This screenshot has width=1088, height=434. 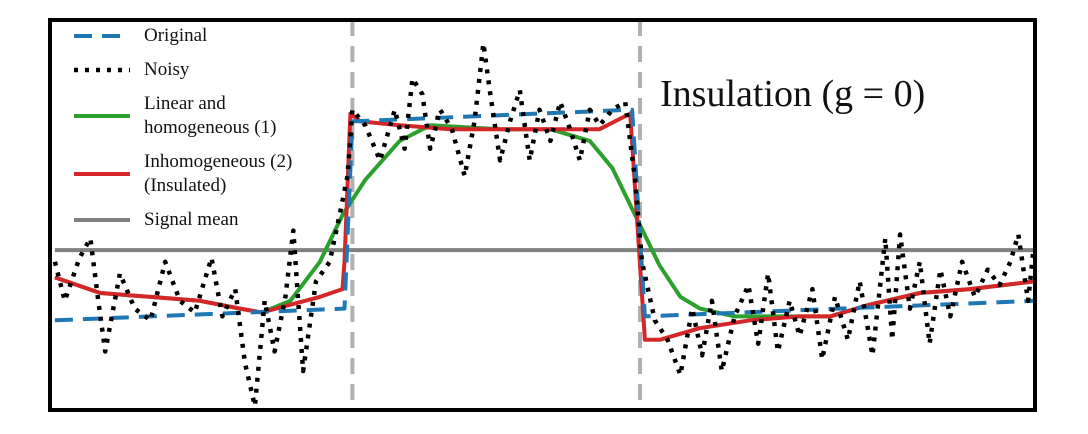 I want to click on legend-entry: Original, so click(x=190, y=36).